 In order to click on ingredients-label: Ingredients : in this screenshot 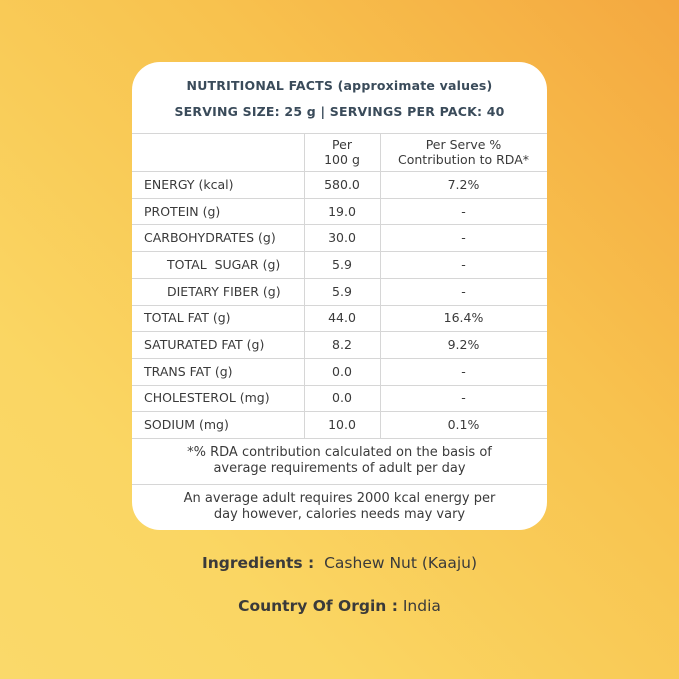, I will do `click(258, 563)`.